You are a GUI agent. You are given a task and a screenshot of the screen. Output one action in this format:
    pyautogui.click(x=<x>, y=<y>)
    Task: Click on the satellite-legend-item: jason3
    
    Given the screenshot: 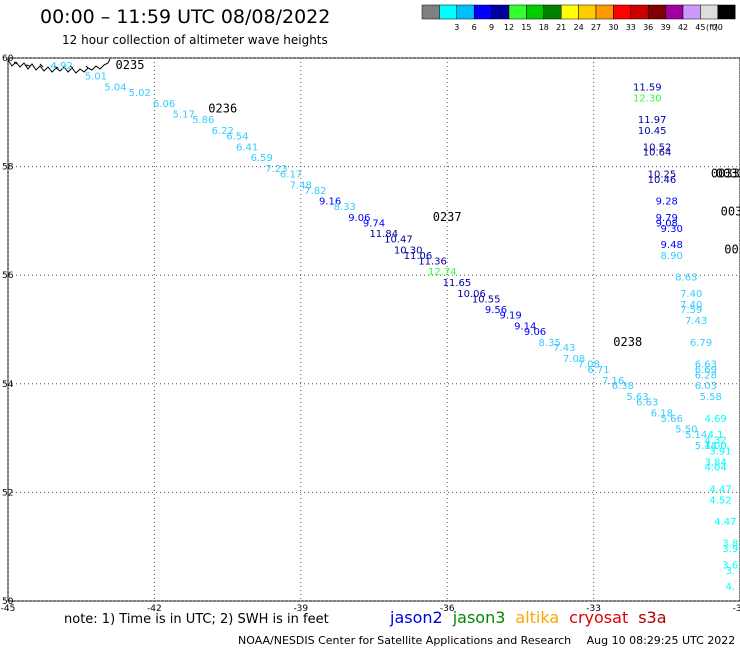 What is the action you would take?
    pyautogui.click(x=479, y=617)
    